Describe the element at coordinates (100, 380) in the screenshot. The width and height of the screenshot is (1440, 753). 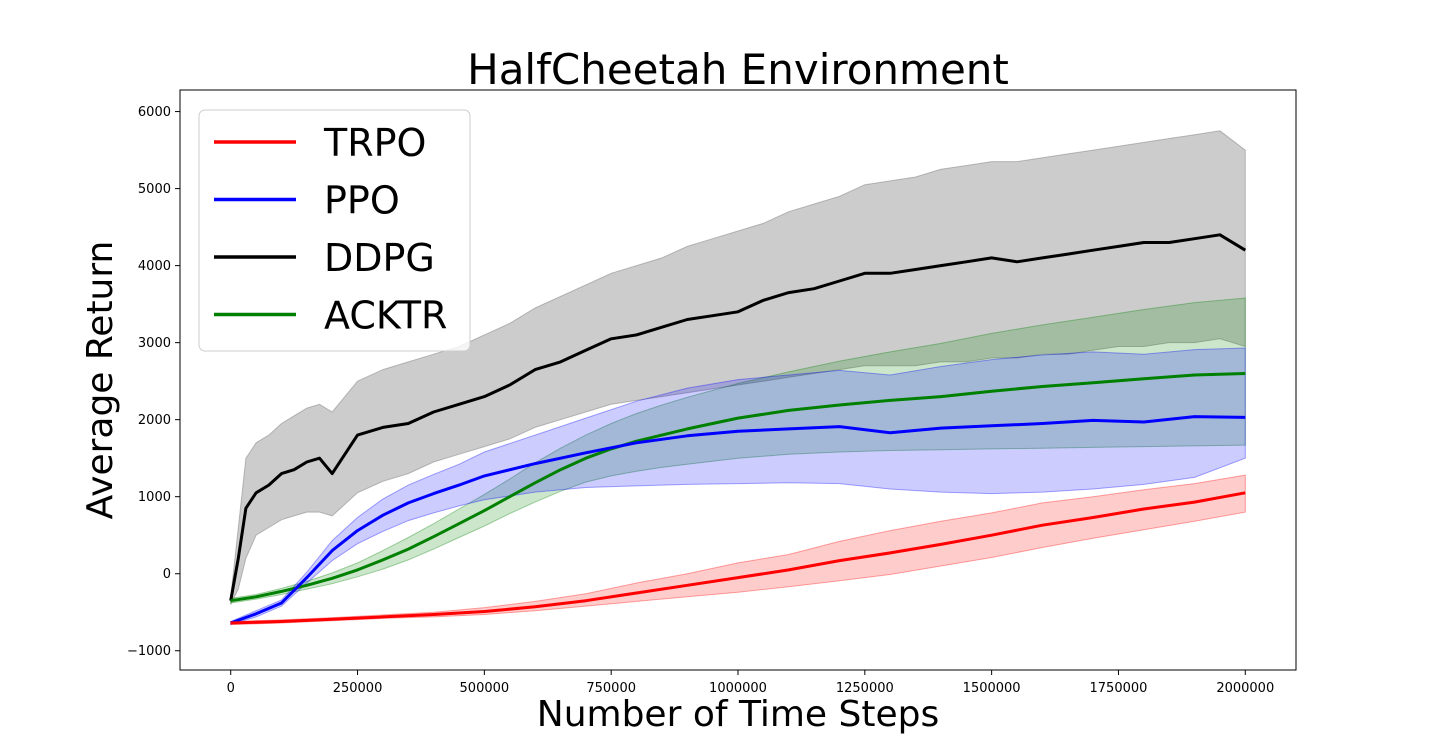
I see `y-axis-title: Average Return` at that location.